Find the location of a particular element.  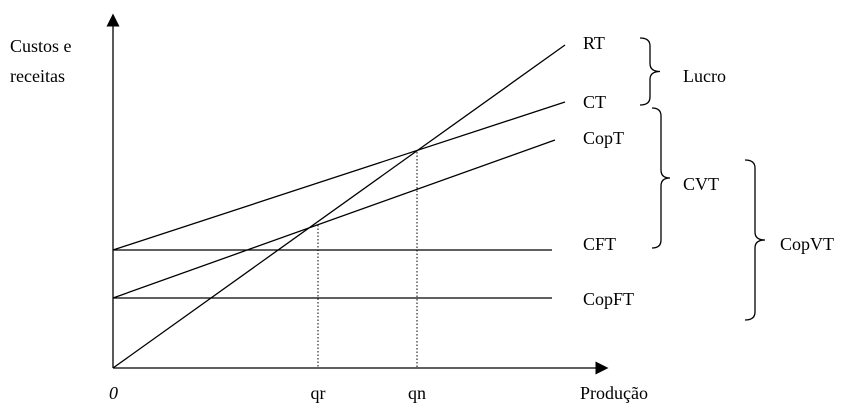

x-label: Produção is located at coordinates (614, 393).